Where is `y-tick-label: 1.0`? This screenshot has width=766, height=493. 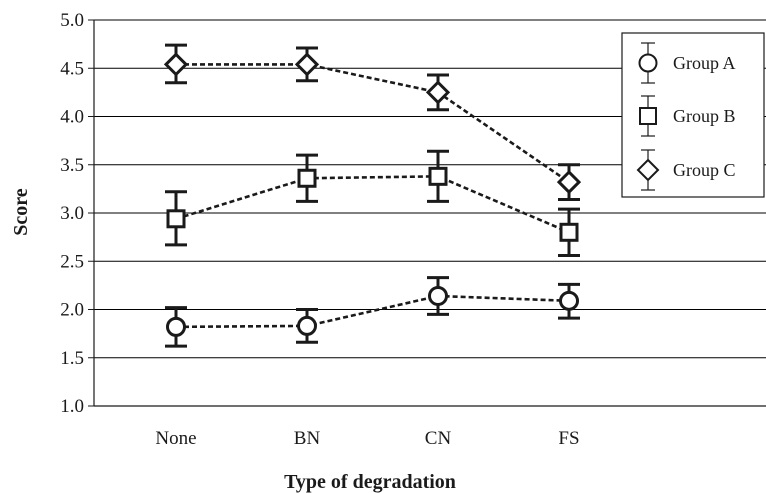 y-tick-label: 1.0 is located at coordinates (72, 406).